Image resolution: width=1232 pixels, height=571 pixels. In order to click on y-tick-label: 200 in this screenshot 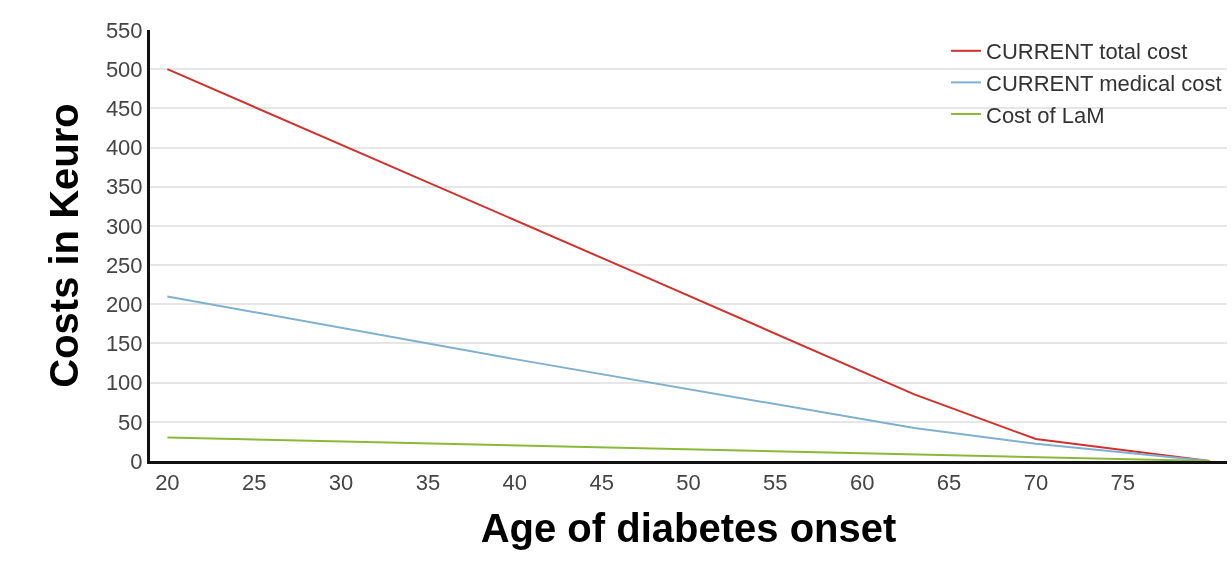, I will do `click(124, 304)`.